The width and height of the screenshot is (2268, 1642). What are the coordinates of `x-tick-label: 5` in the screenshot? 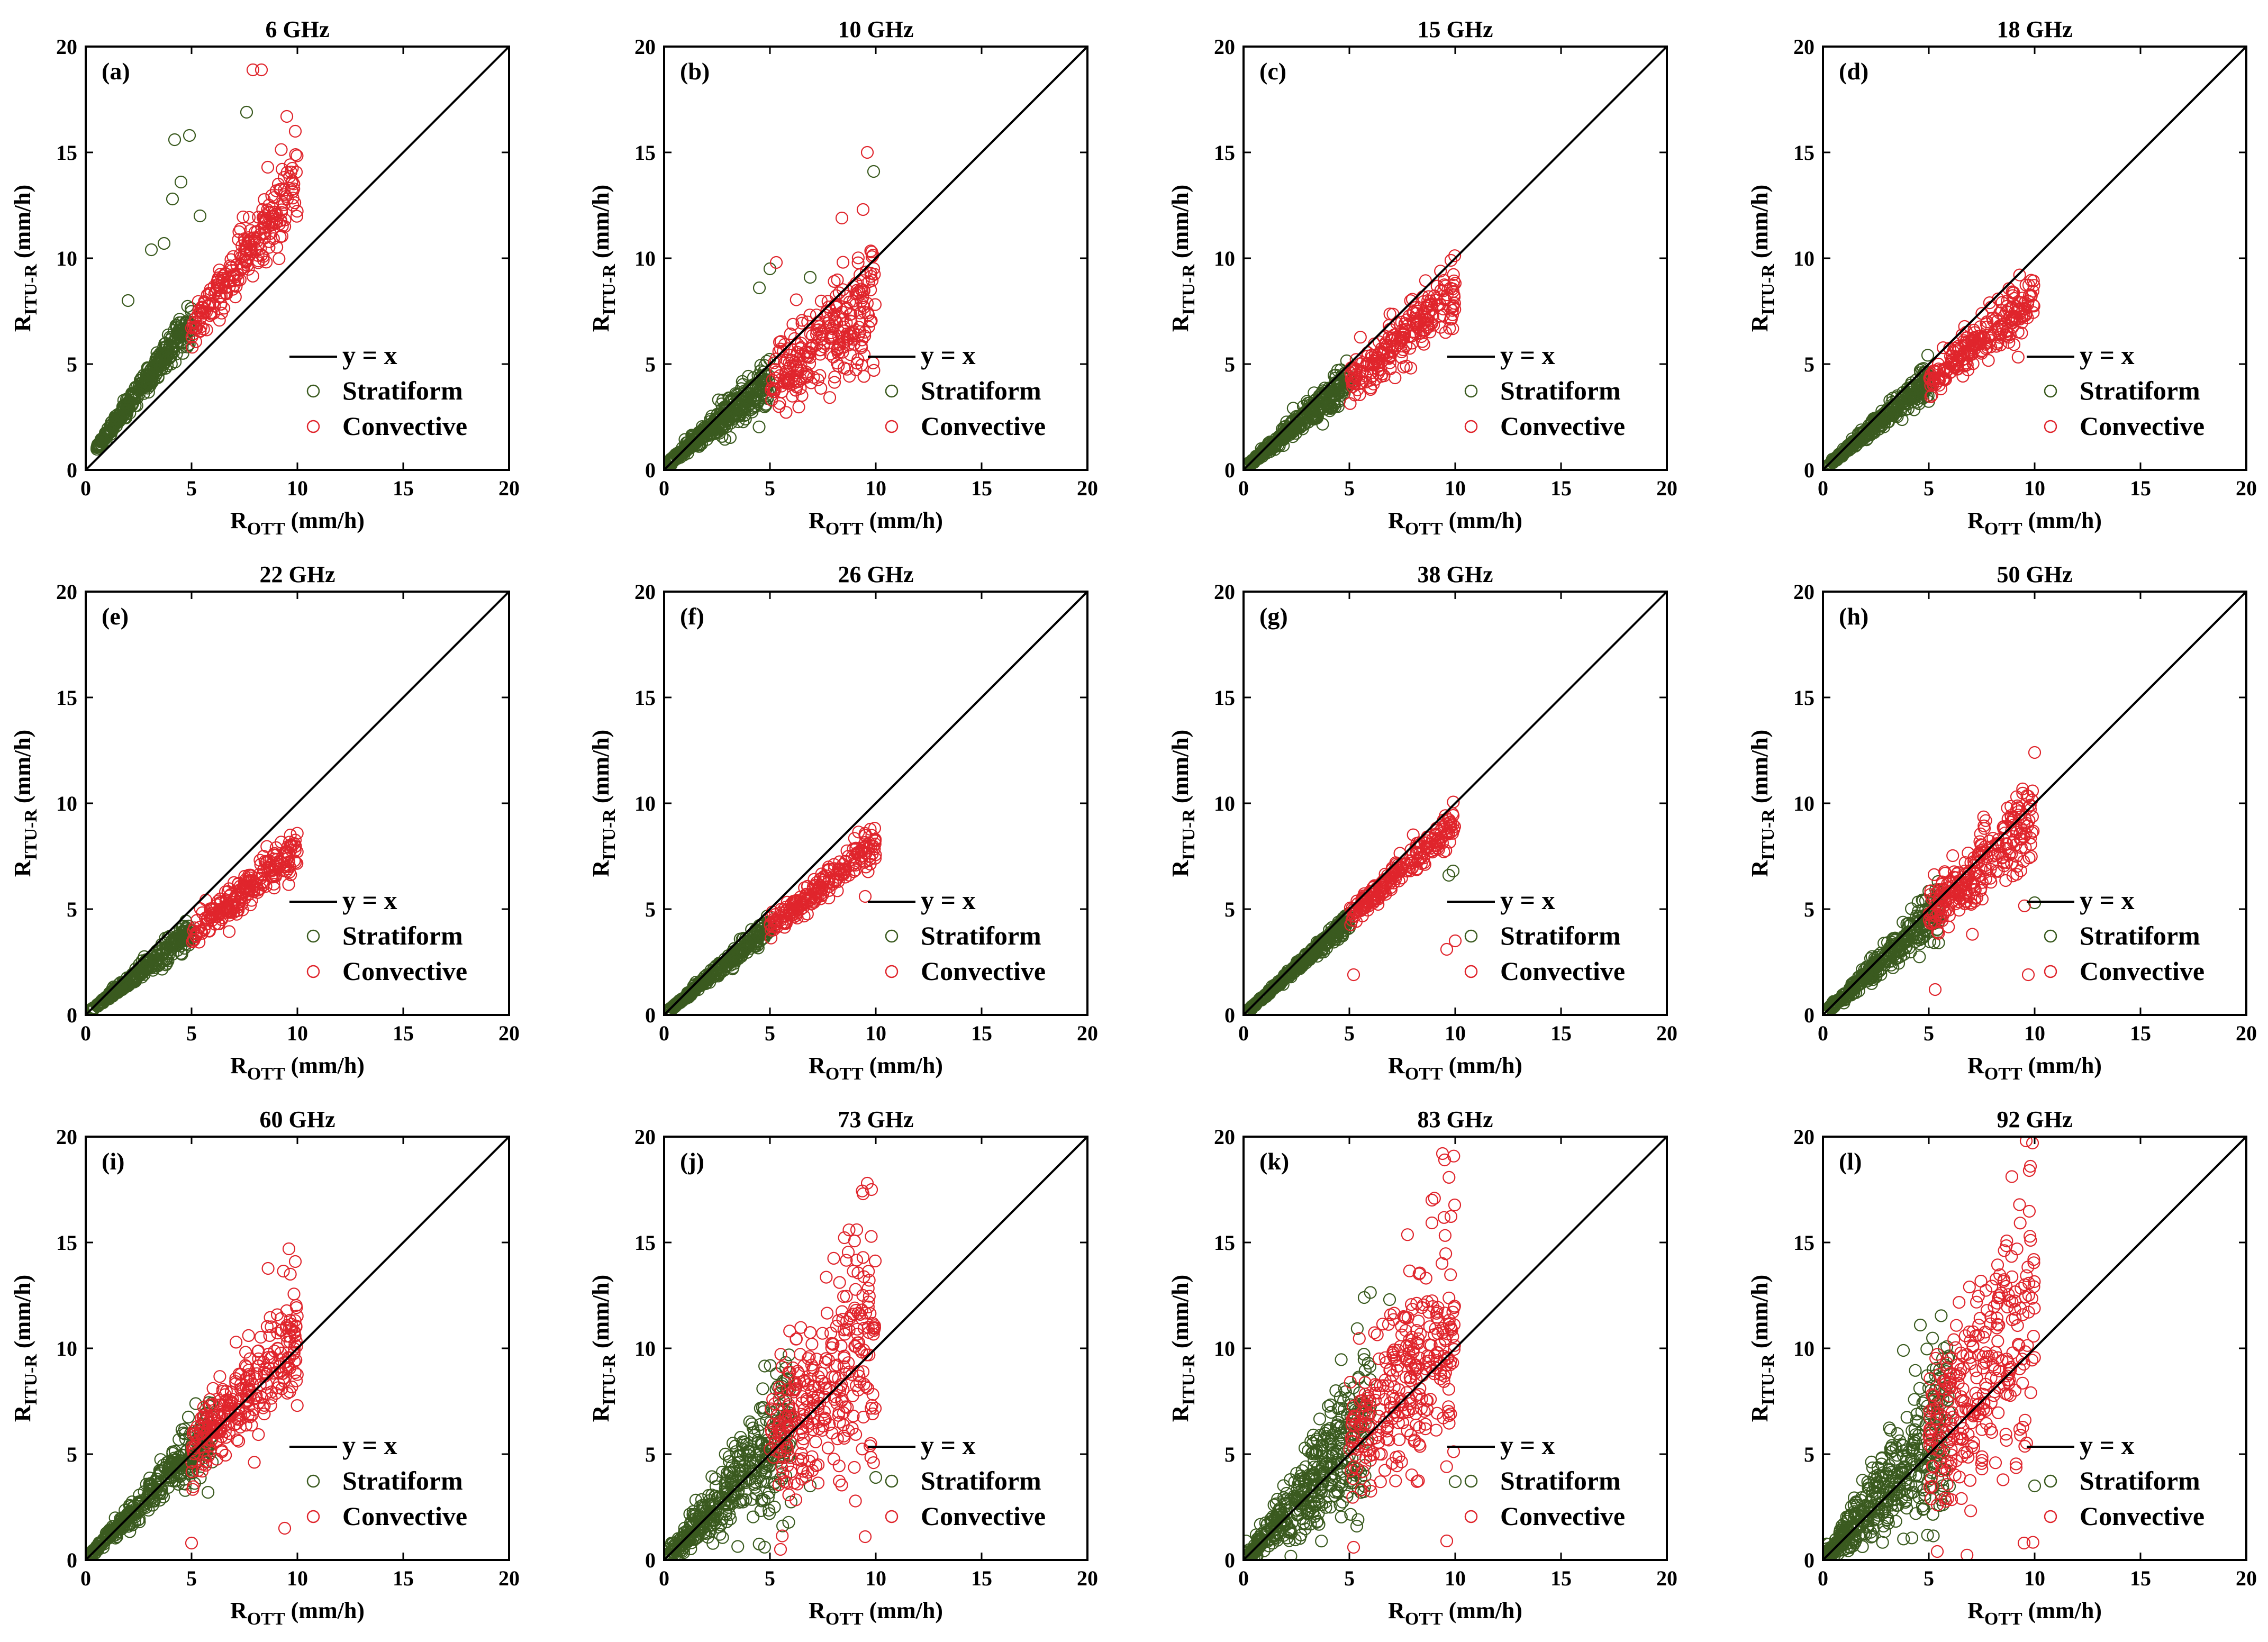 It's located at (770, 488).